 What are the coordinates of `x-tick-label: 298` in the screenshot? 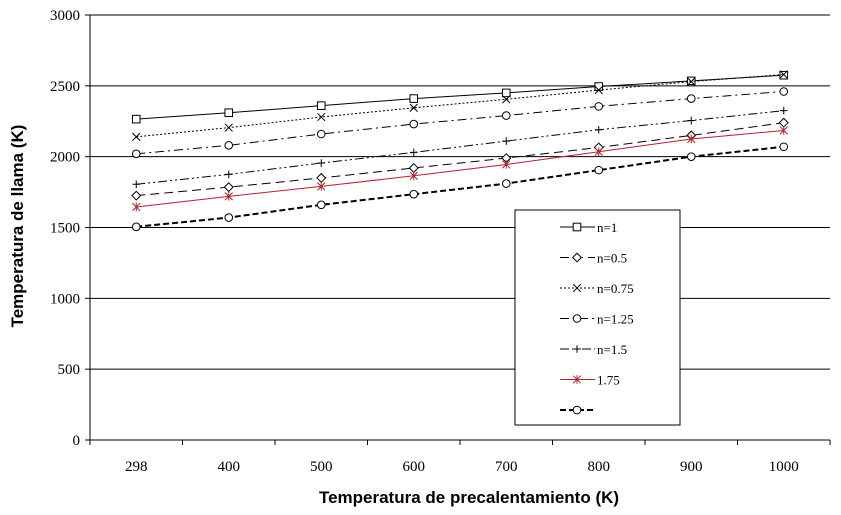 It's located at (136, 467).